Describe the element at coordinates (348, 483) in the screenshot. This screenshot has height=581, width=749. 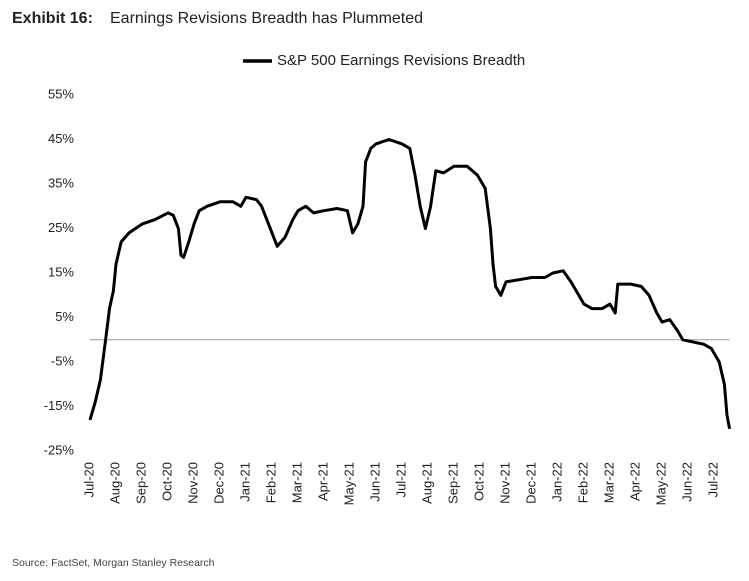
I see `x-tick-label: May-21` at that location.